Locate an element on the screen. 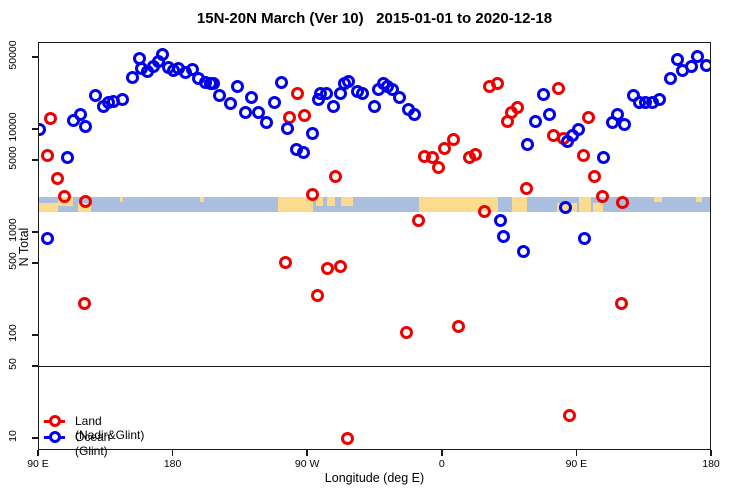 The width and height of the screenshot is (750, 500). y-tick-label: 100 is located at coordinates (13, 333).